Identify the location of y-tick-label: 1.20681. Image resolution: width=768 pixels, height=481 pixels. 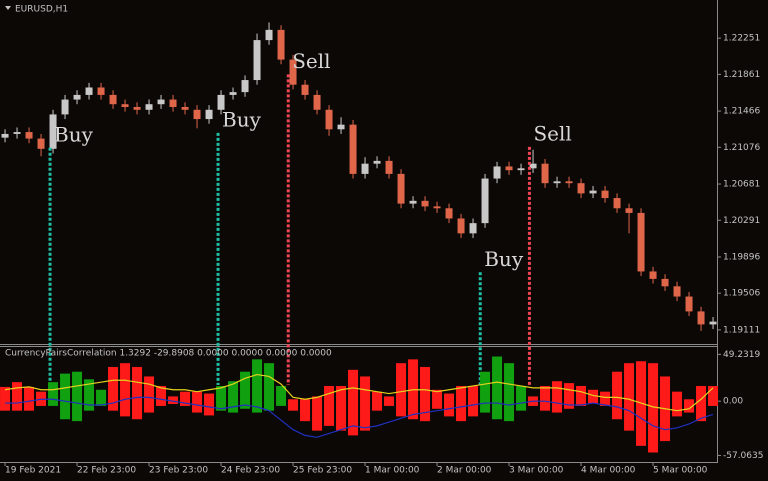
(741, 185).